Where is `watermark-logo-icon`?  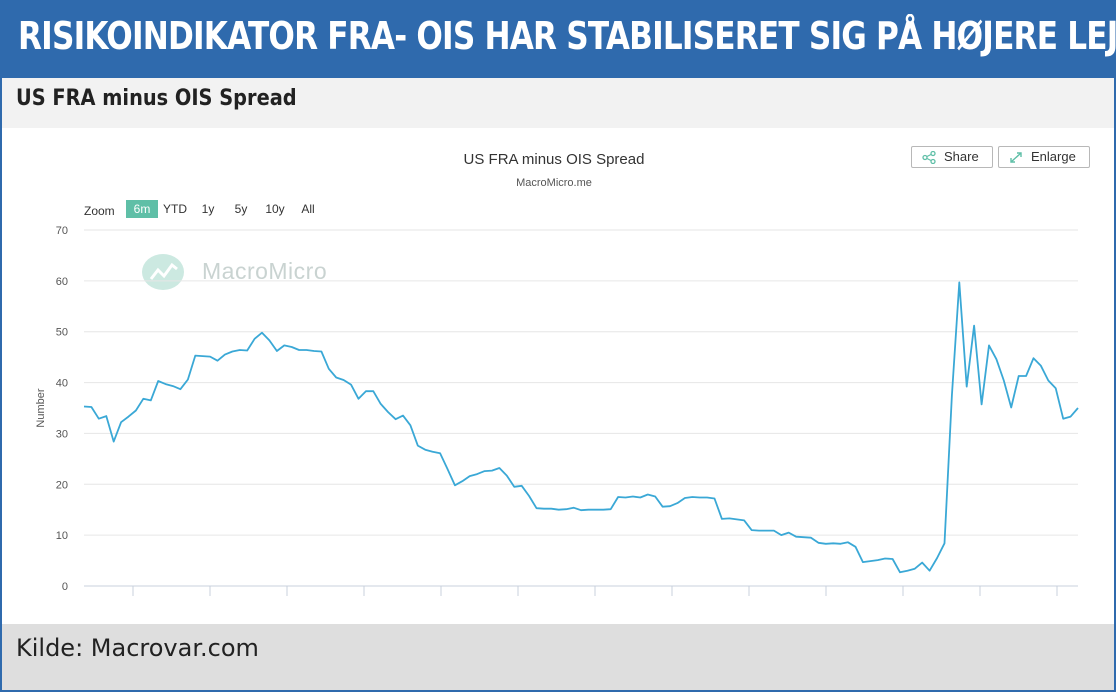 watermark-logo-icon is located at coordinates (163, 272).